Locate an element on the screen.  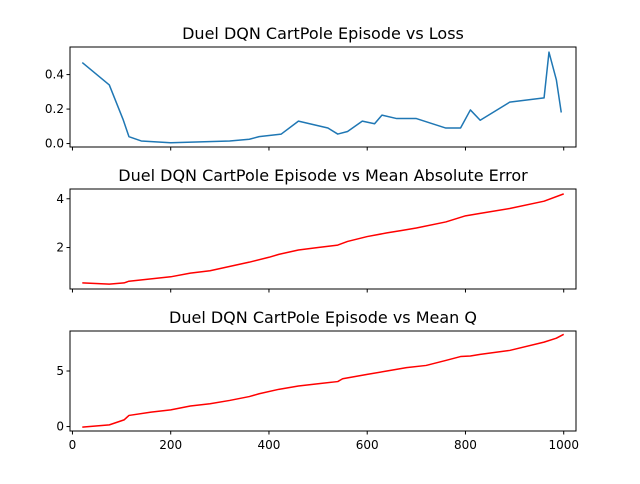
meanq-chart-title: Duel DQN CartPole Episode vs Mean Q is located at coordinates (323, 317).